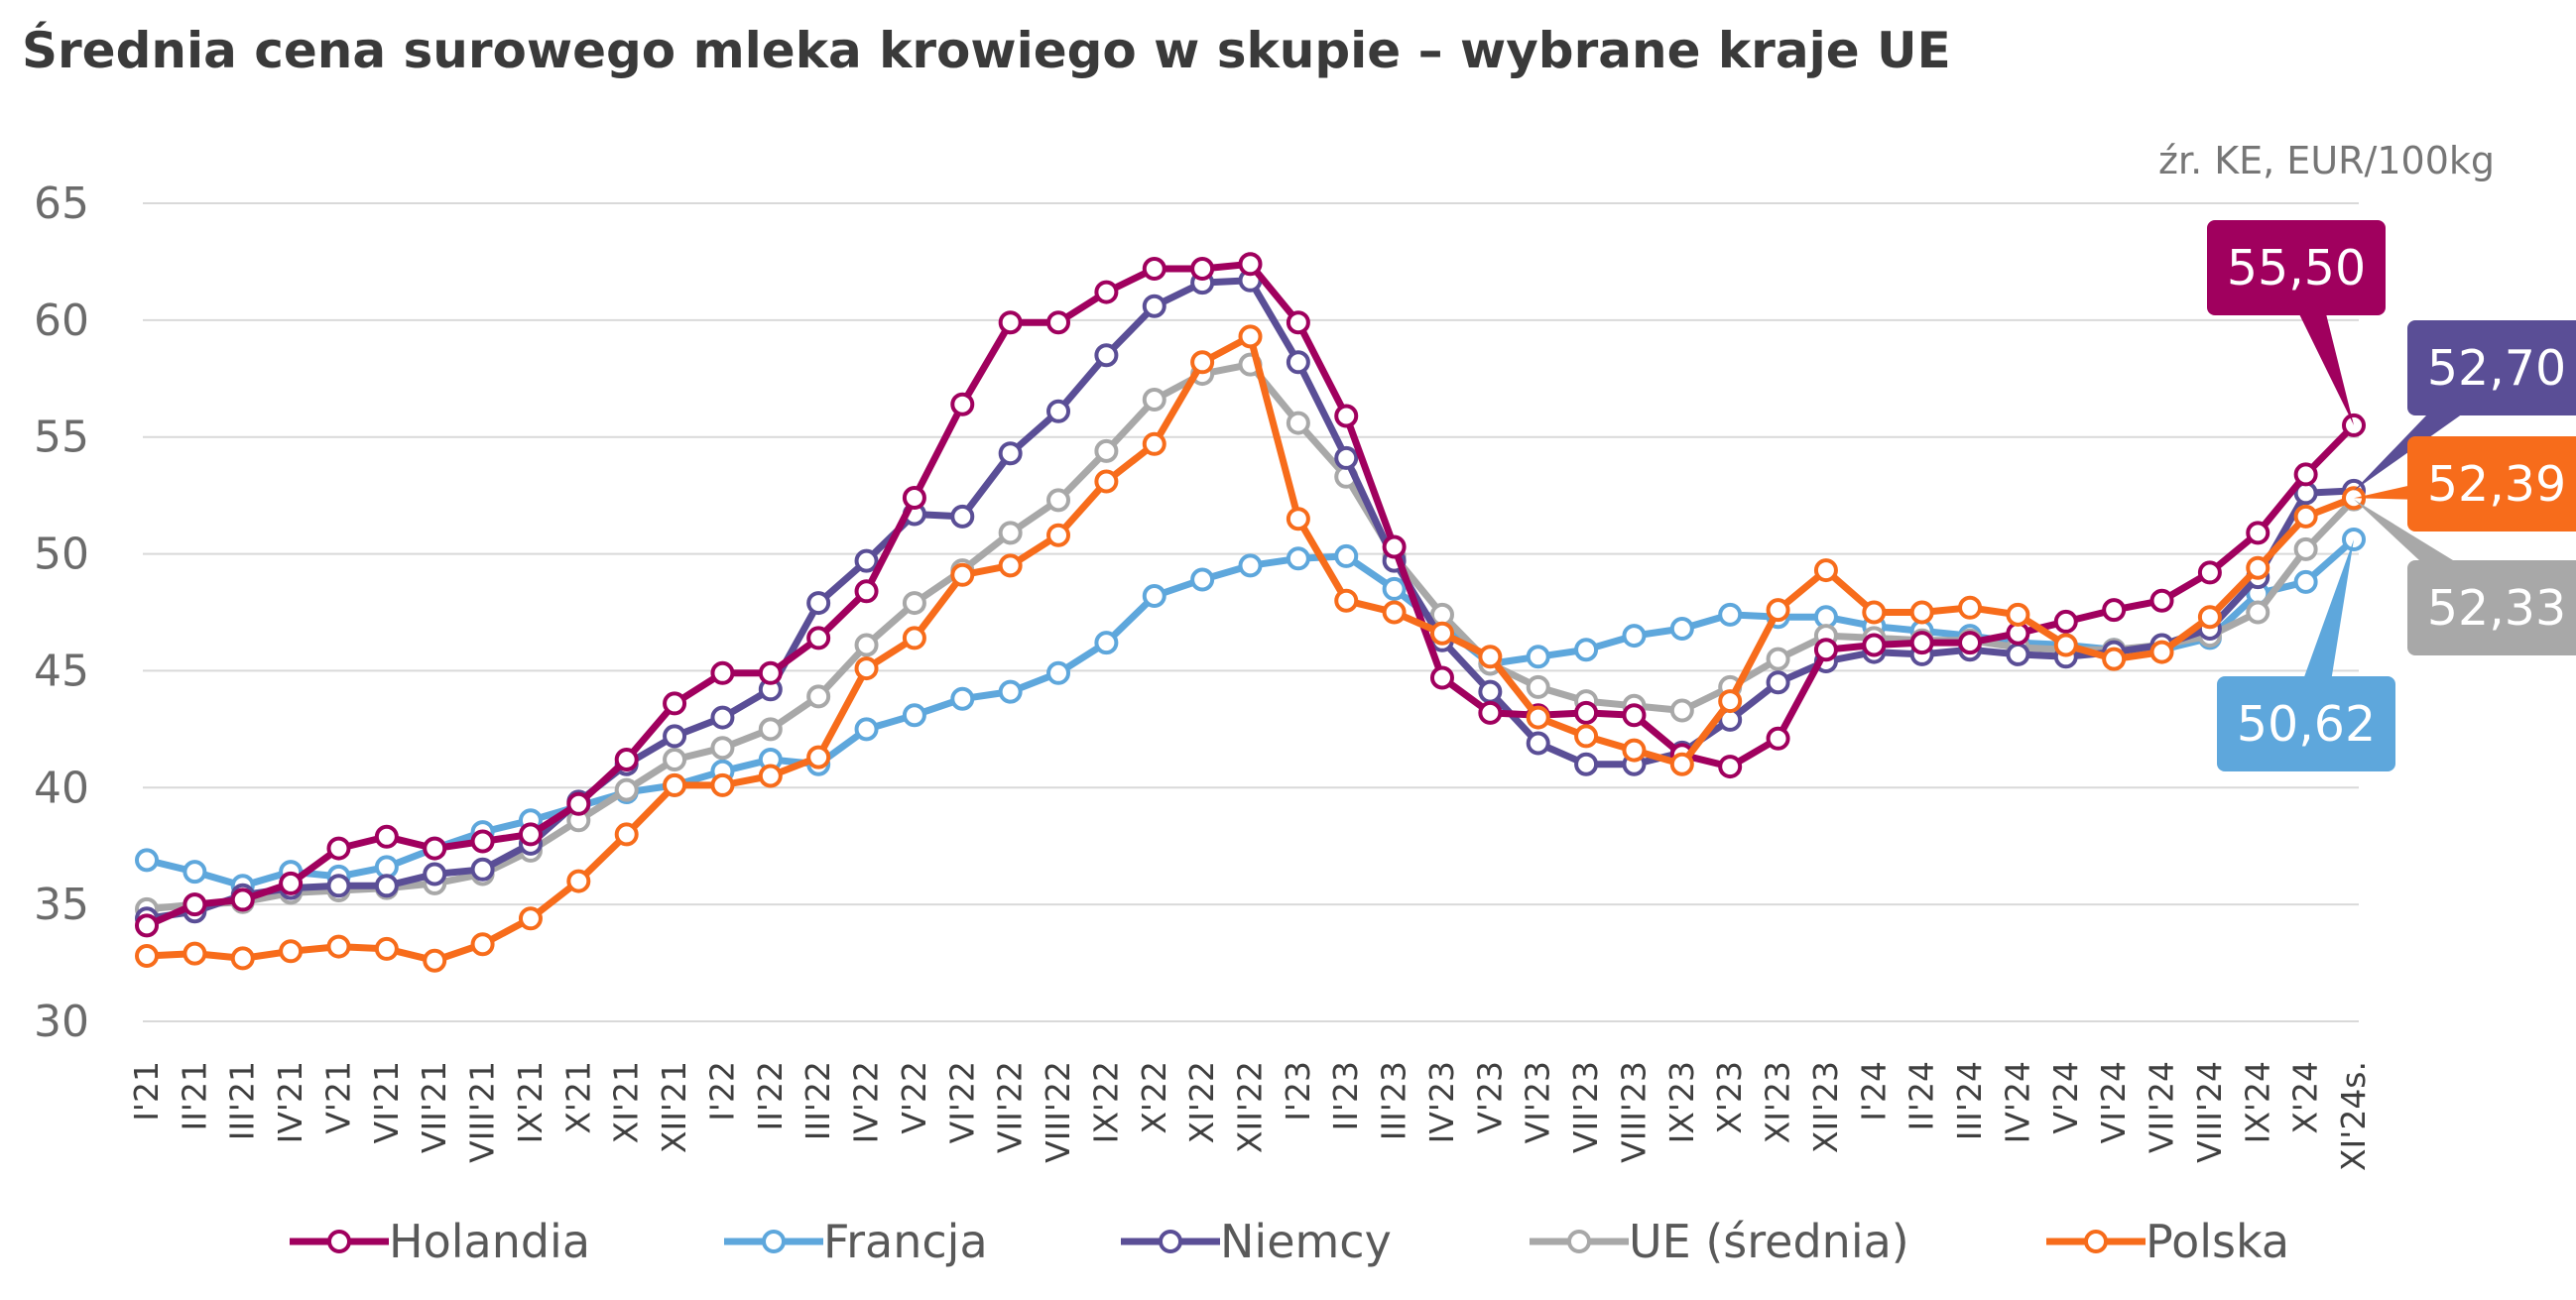 This screenshot has width=2576, height=1300. I want to click on x-tick-label: III'22, so click(817, 1101).